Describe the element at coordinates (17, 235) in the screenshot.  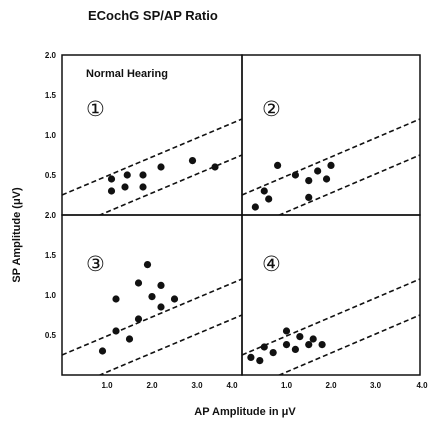
I see `y-axis-label: SP Amplitude (μV)` at that location.